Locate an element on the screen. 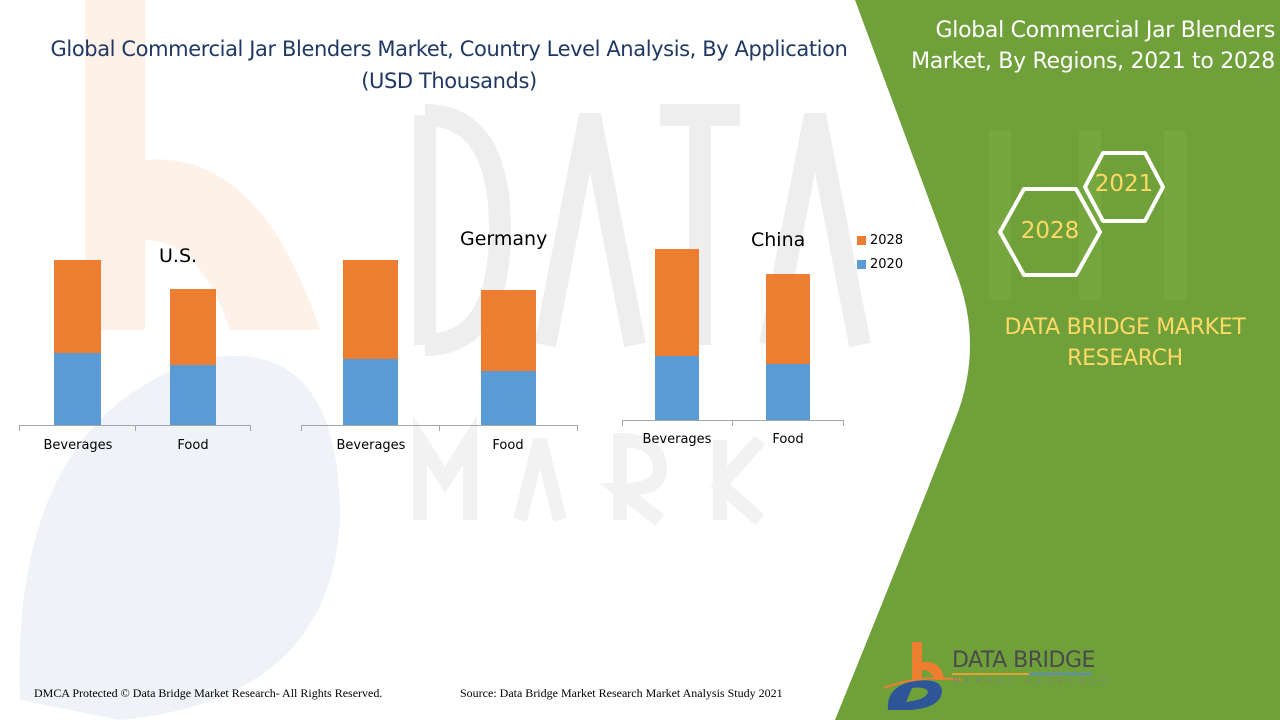 This screenshot has width=1280, height=720. hex-label-2028: 2028 is located at coordinates (1050, 231).